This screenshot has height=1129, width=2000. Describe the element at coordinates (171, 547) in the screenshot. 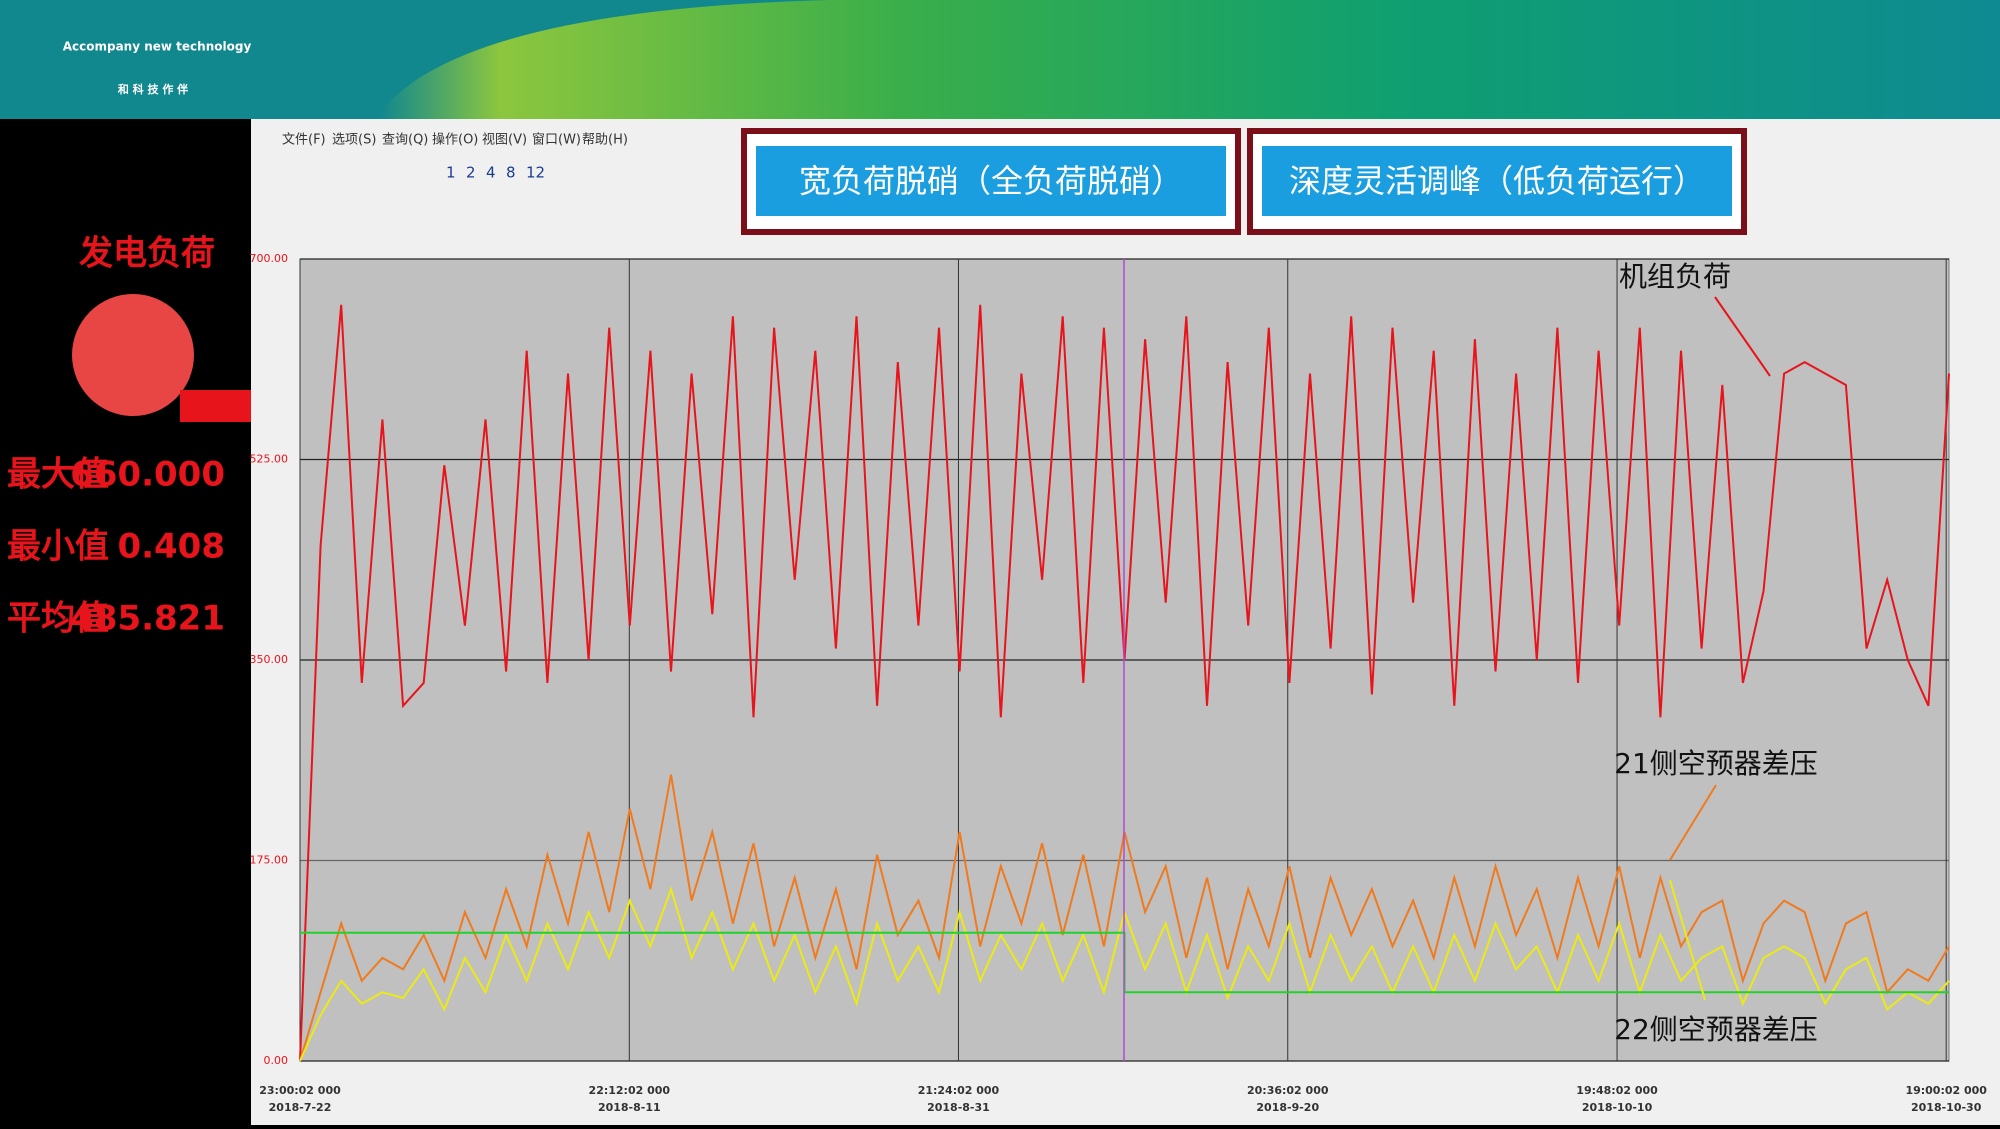

I see `stat-value: 0.408` at that location.